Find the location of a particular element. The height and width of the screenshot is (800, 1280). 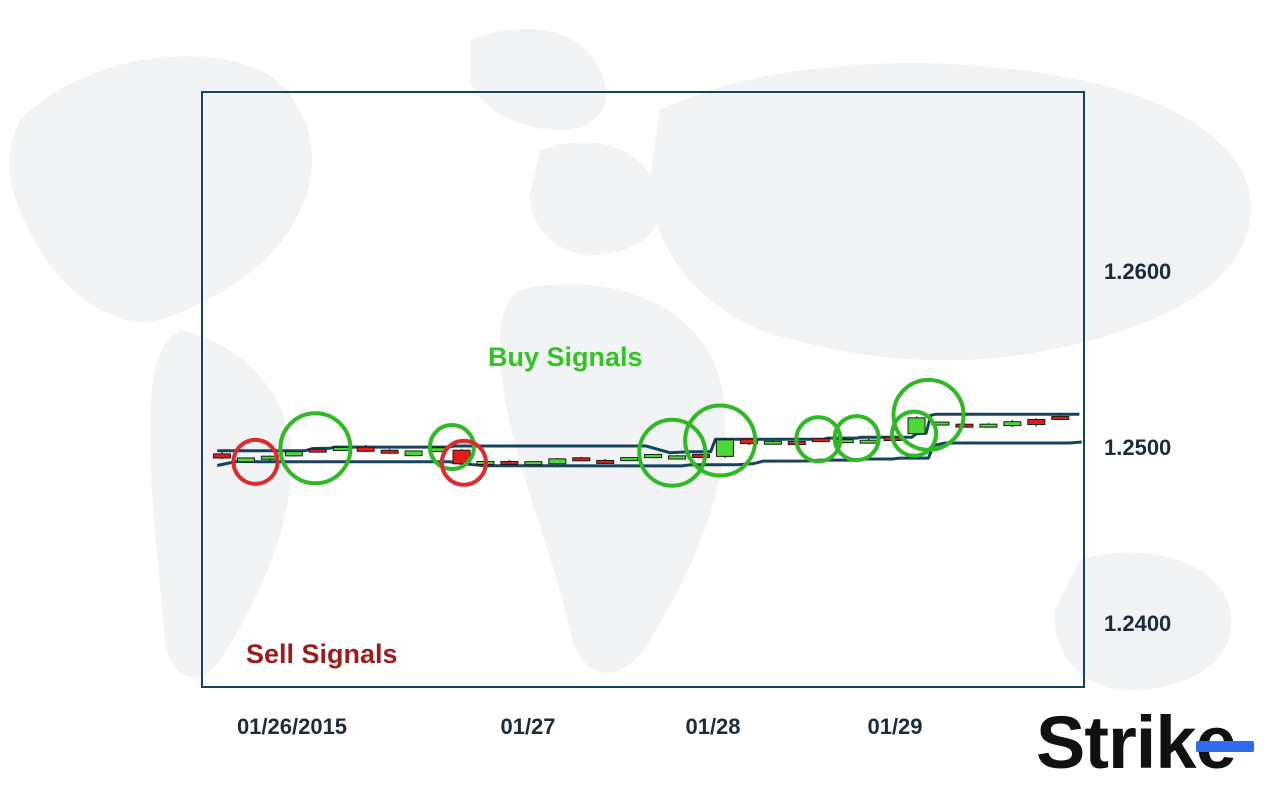

lower-channel-line is located at coordinates (649, 454).